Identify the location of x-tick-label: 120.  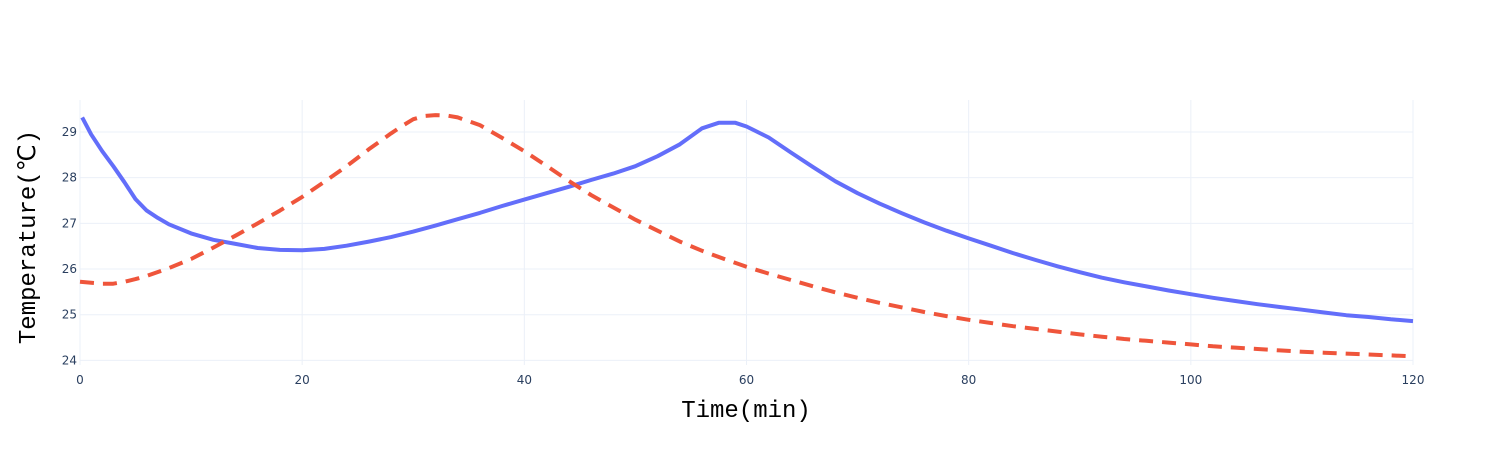
(1413, 380).